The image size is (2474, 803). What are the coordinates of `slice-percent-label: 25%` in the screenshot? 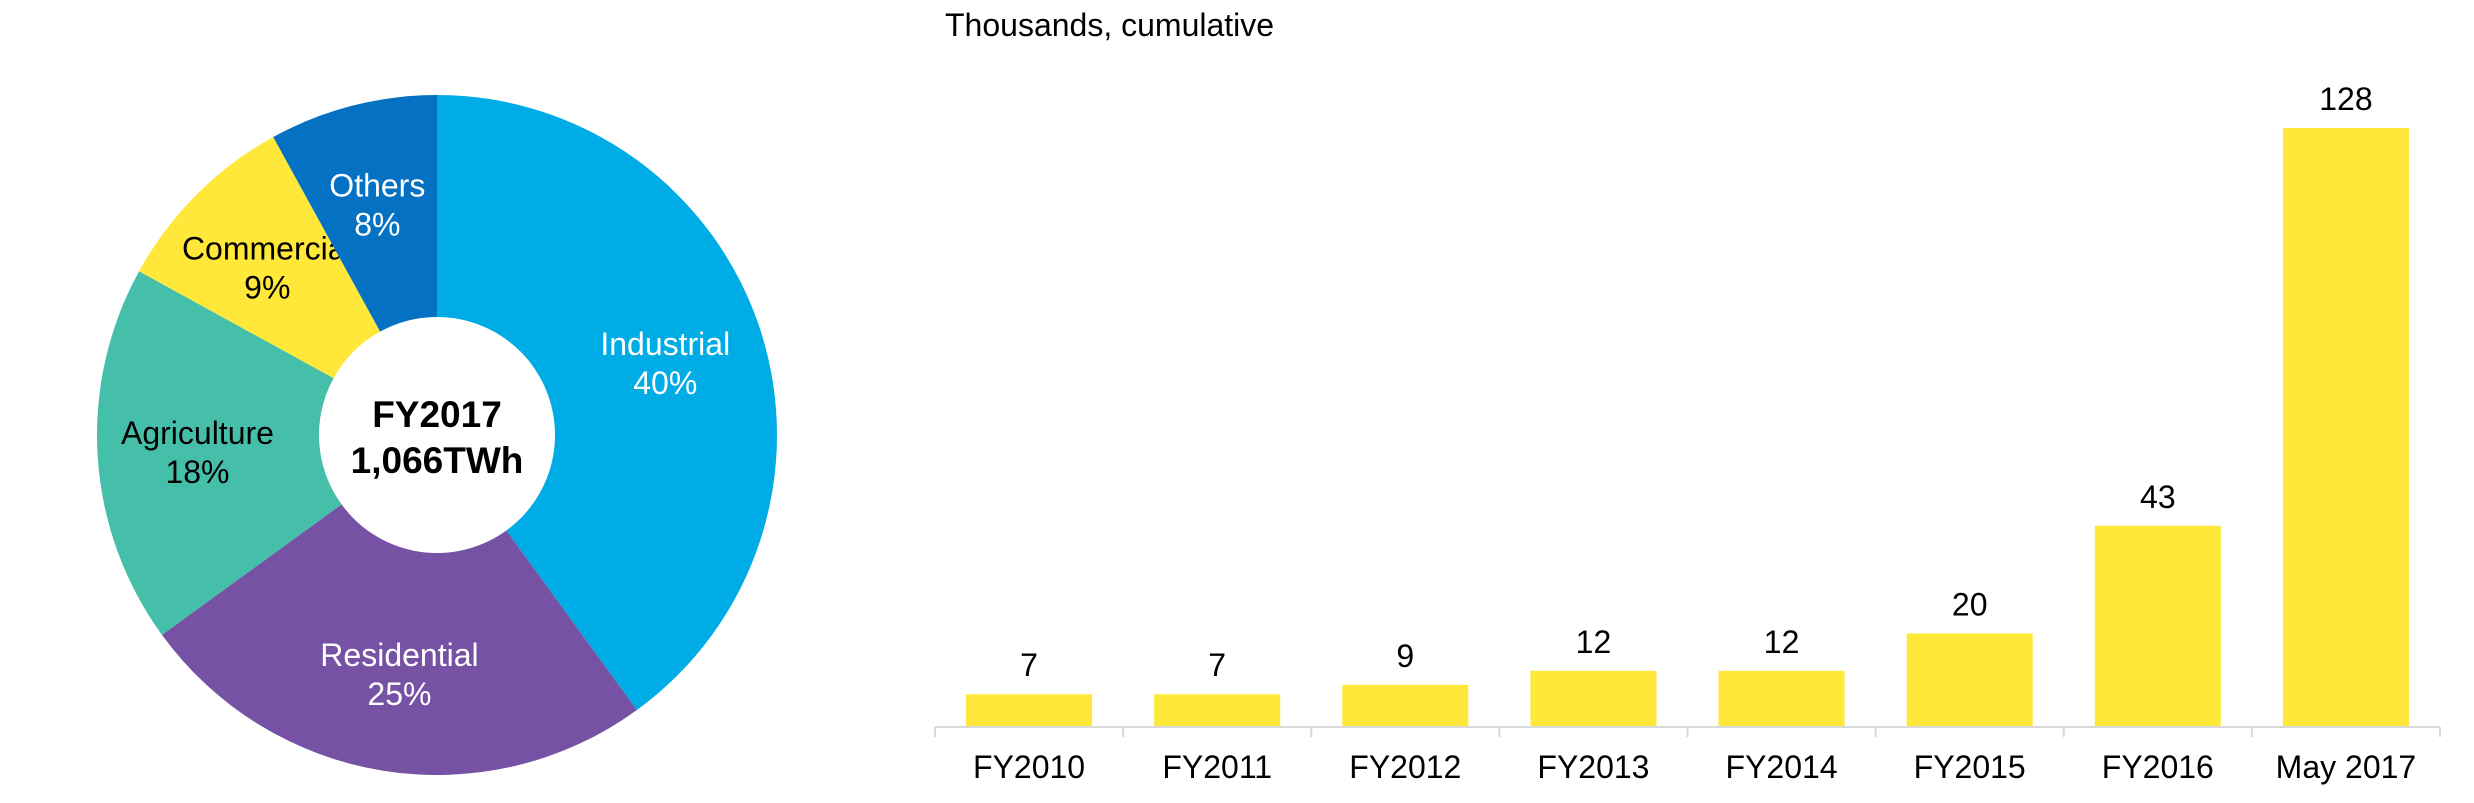 It's located at (399, 694).